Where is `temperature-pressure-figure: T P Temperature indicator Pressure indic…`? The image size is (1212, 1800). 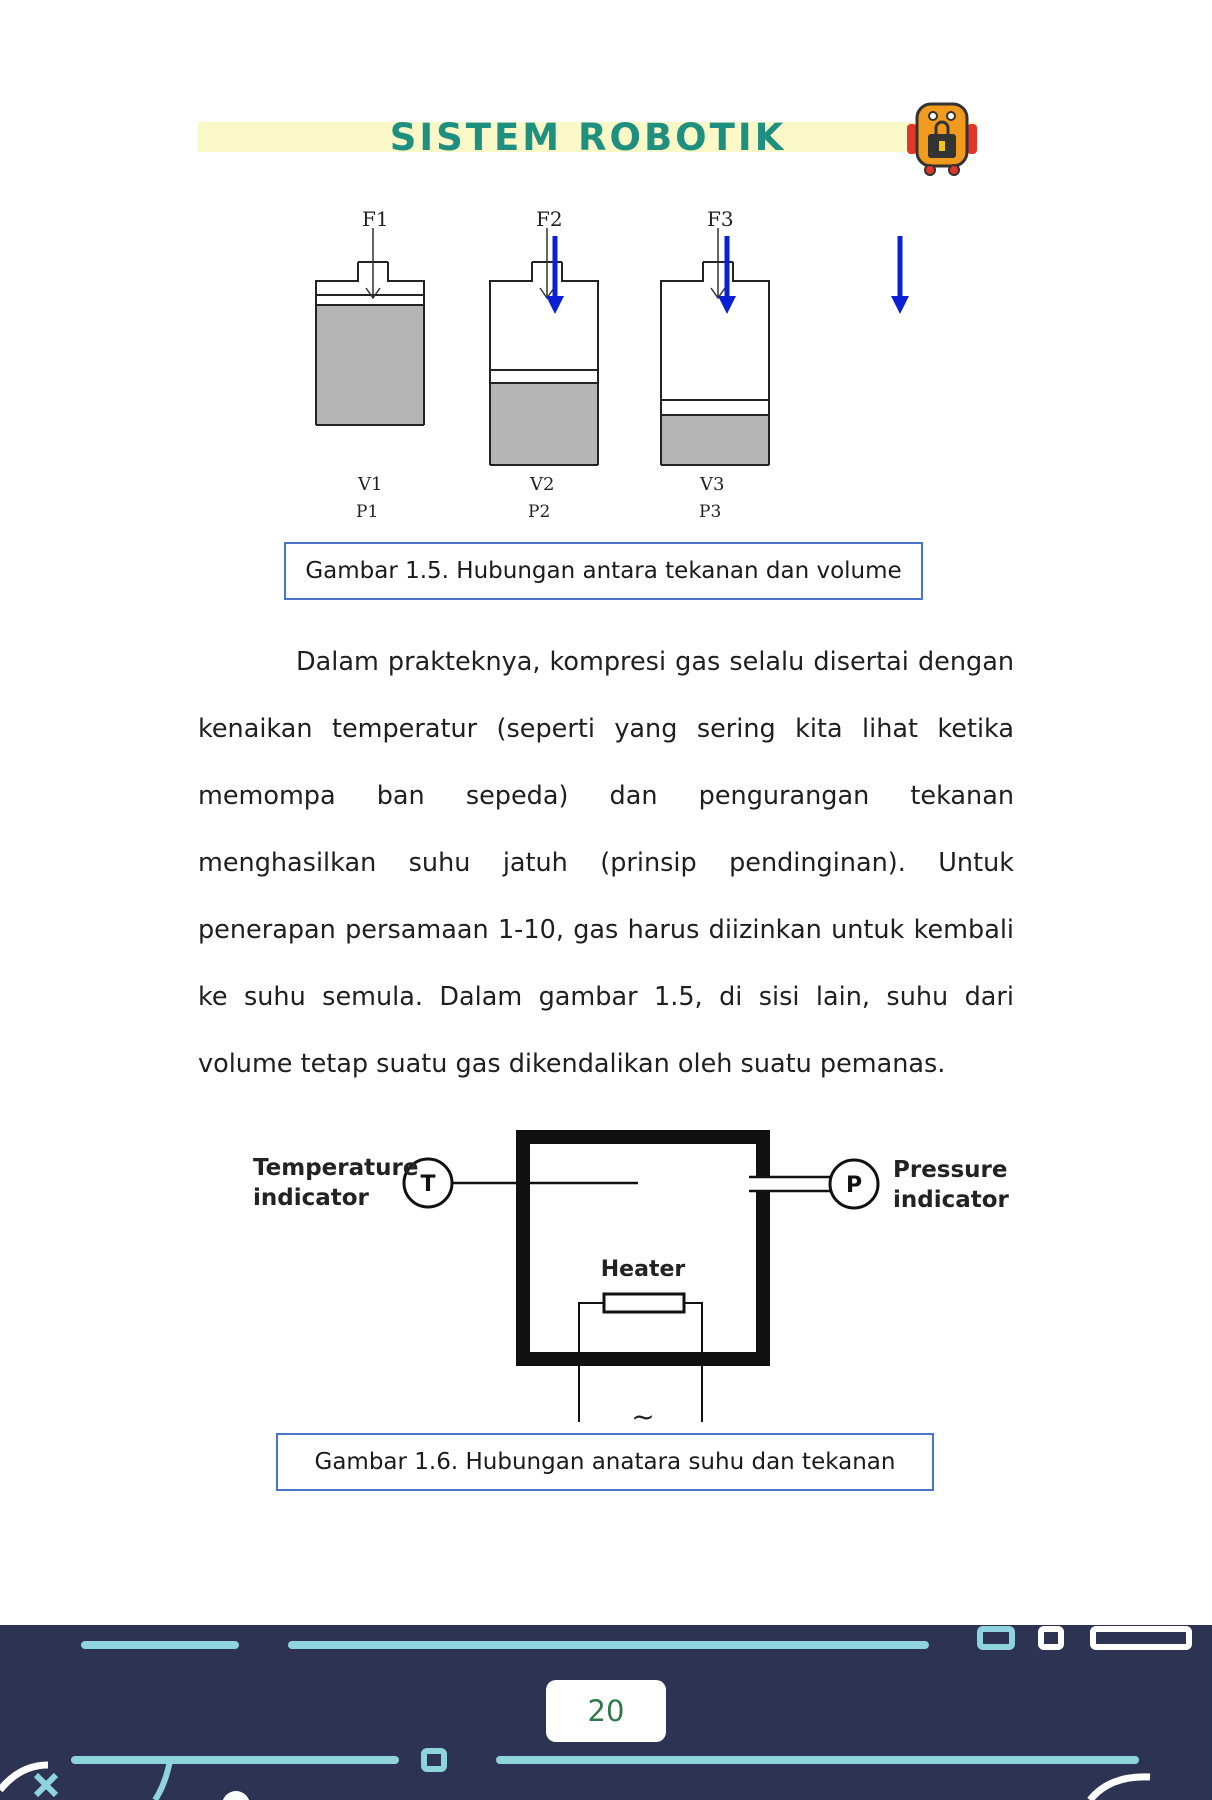 temperature-pressure-figure: T P Temperature indicator Pressure indic… is located at coordinates (631, 1280).